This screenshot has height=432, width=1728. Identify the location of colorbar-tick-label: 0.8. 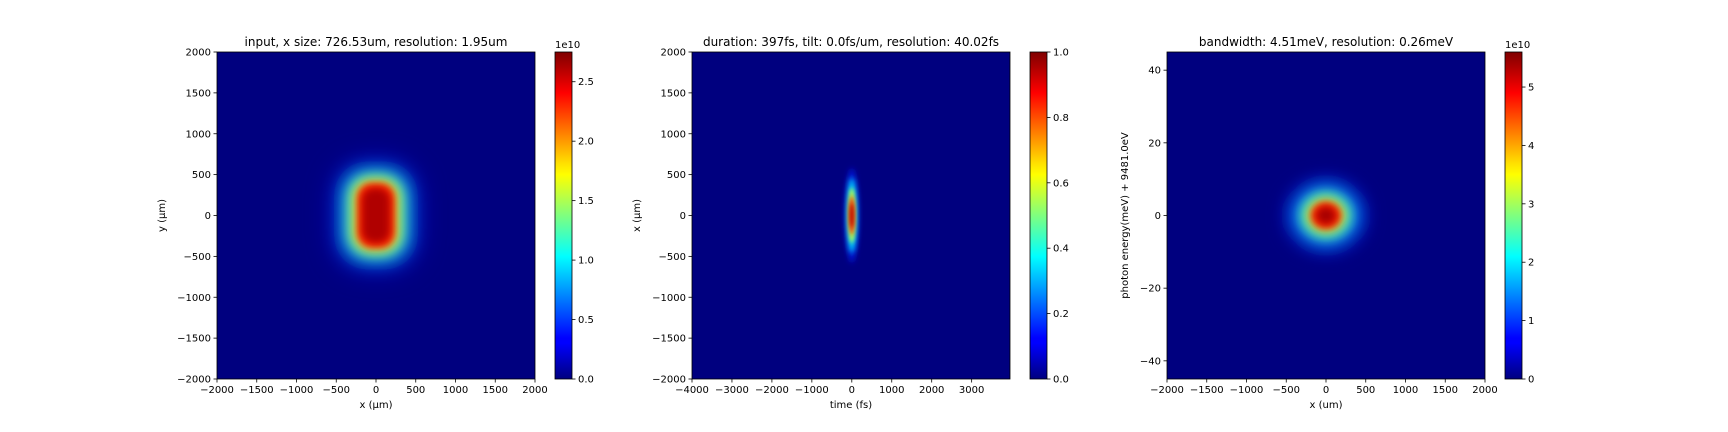
(1061, 118).